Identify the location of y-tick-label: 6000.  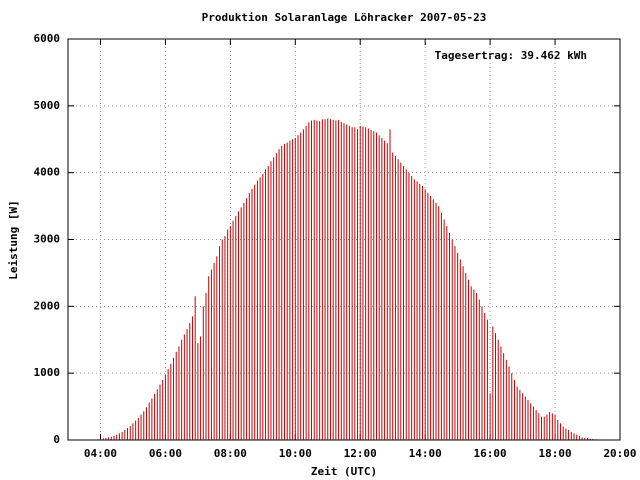
(47, 38).